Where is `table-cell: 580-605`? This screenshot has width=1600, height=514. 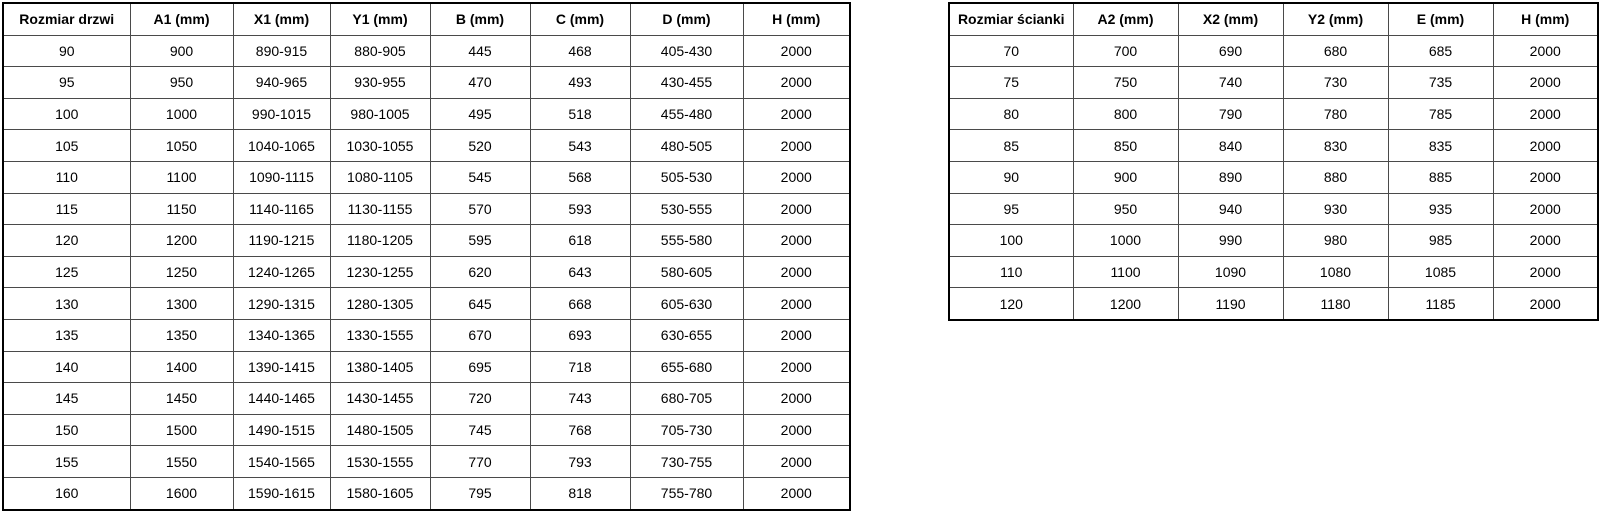 table-cell: 580-605 is located at coordinates (686, 272).